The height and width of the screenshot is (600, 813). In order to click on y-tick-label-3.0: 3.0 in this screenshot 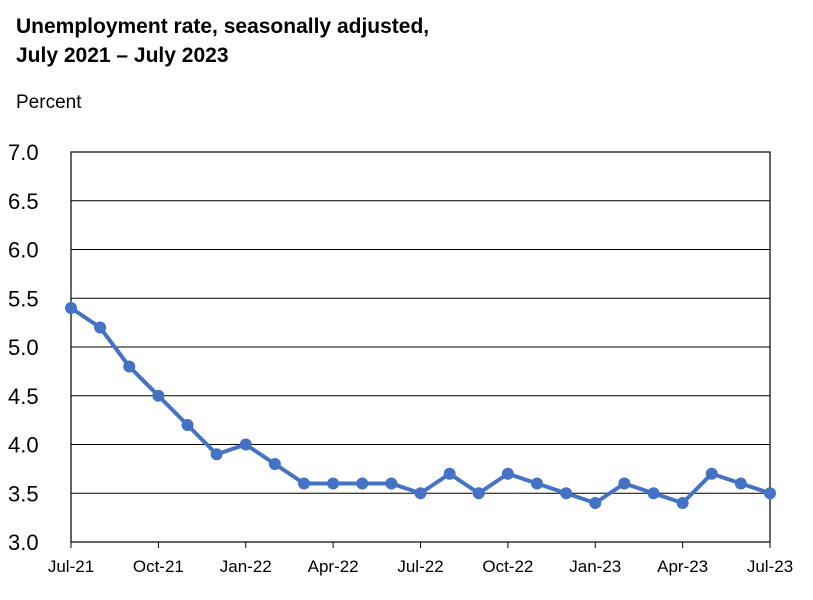, I will do `click(23, 542)`.